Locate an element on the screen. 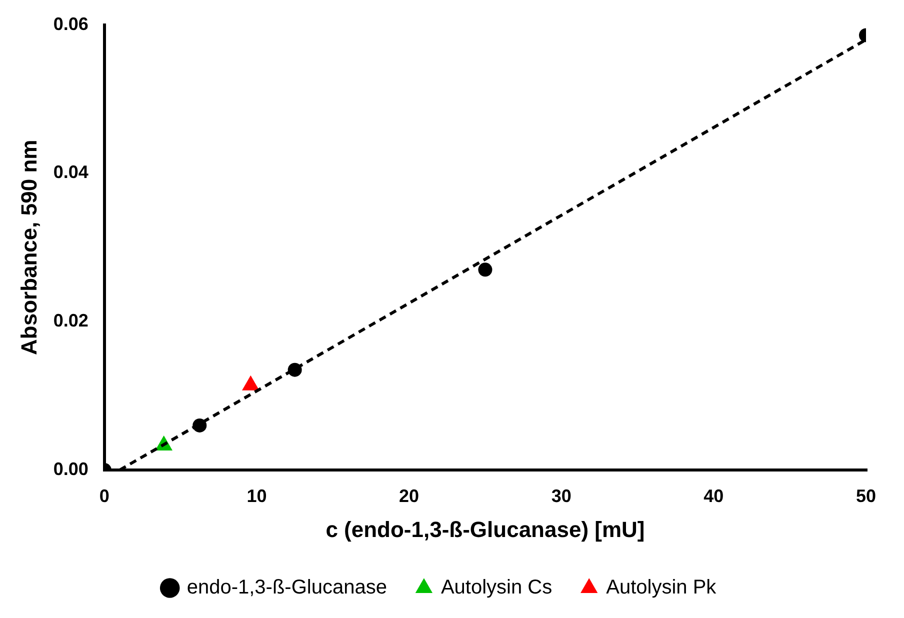 The height and width of the screenshot is (618, 904). y-tick-label: 0.02 is located at coordinates (70, 320).